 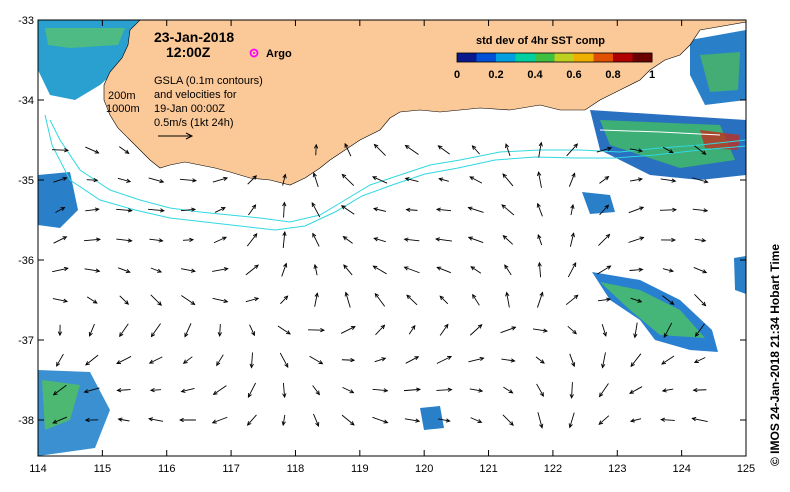 I want to click on lon-tick-label: 114, so click(x=38, y=469).